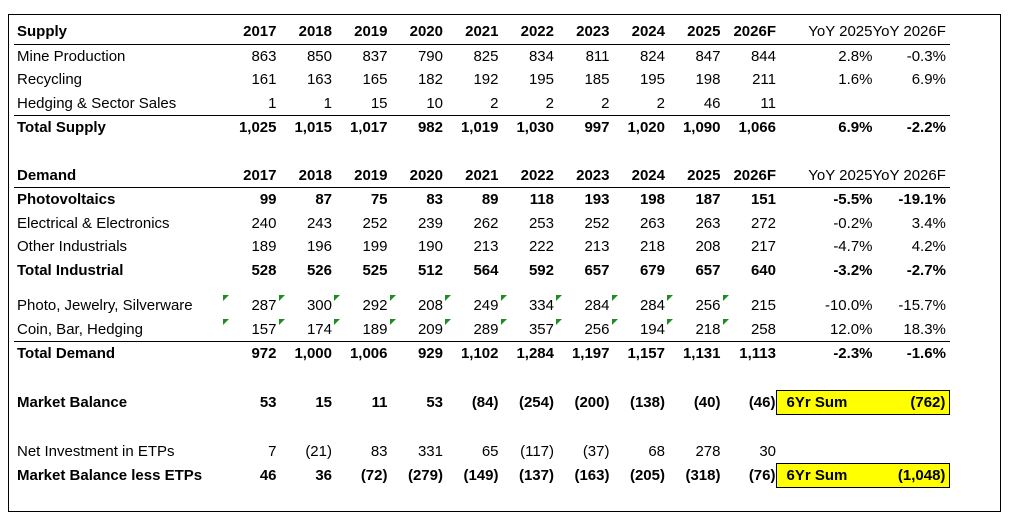  Describe the element at coordinates (748, 329) in the screenshot. I see `coin-bar-hedging-row-value-2026F: 258` at that location.